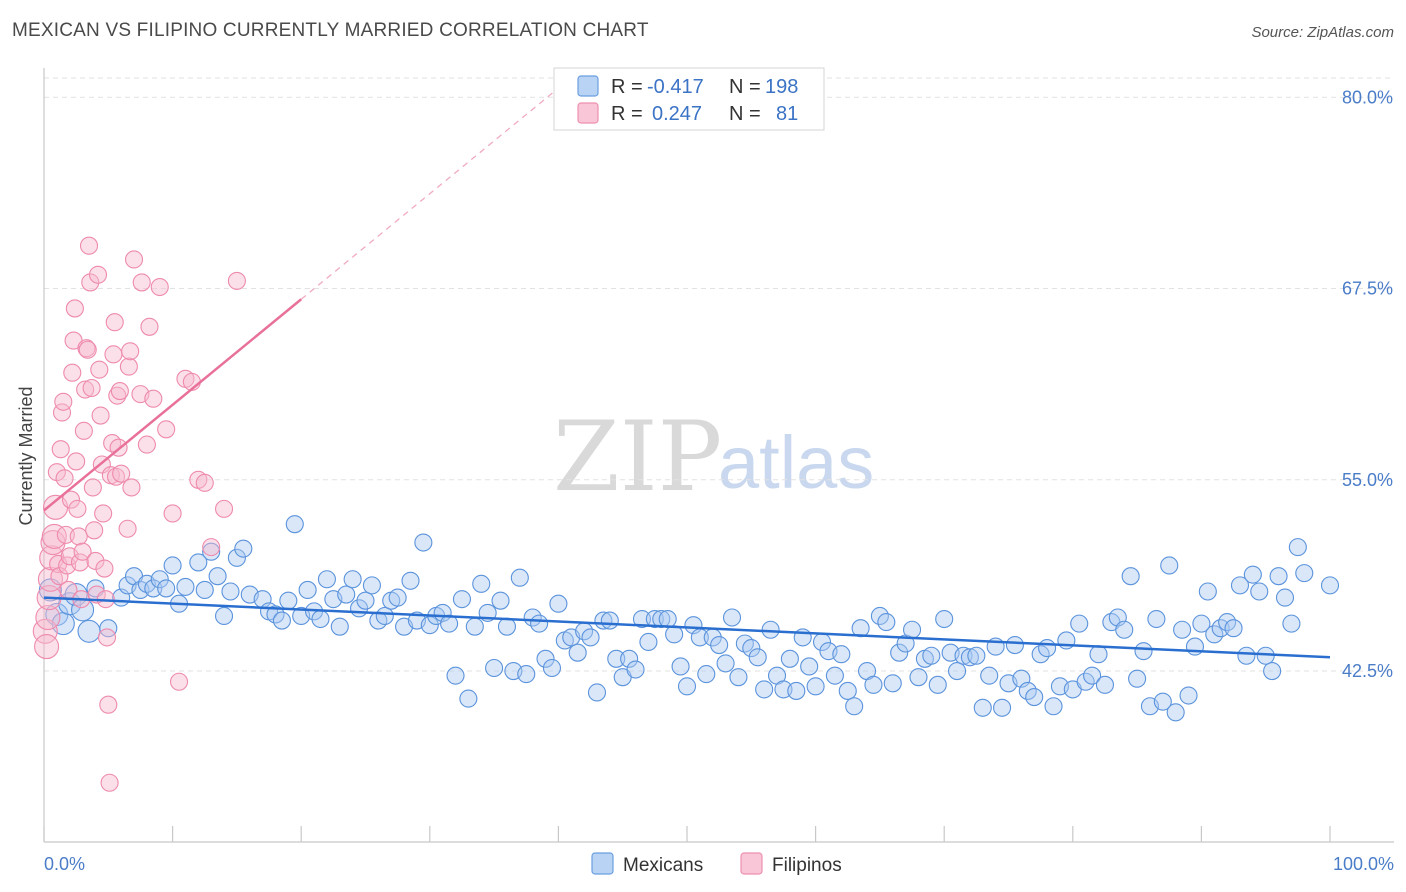  Describe the element at coordinates (796, 462) in the screenshot. I see `watermark-atlas: atlas` at that location.